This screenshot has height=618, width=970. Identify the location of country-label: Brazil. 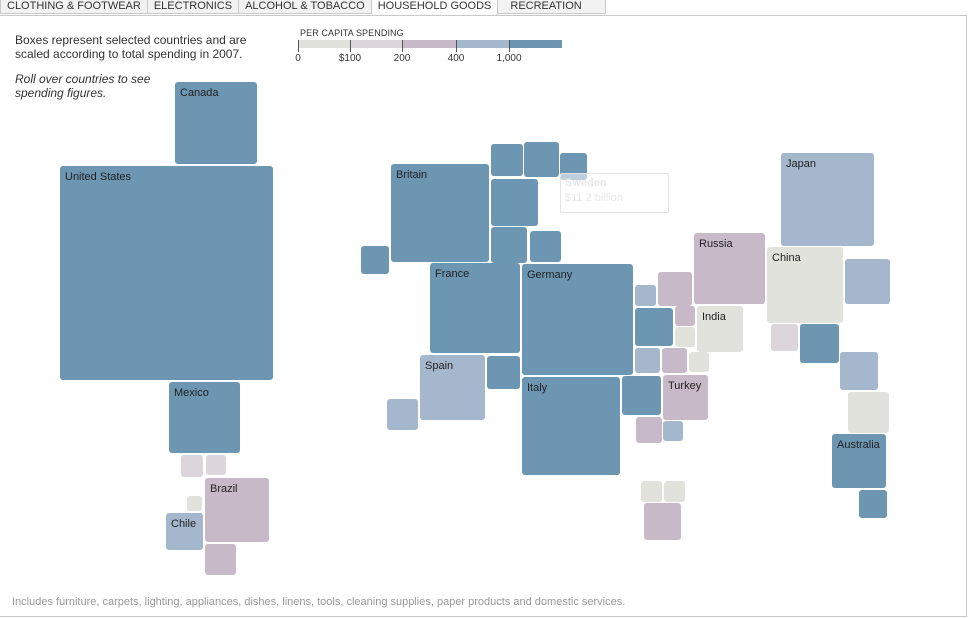
(224, 489).